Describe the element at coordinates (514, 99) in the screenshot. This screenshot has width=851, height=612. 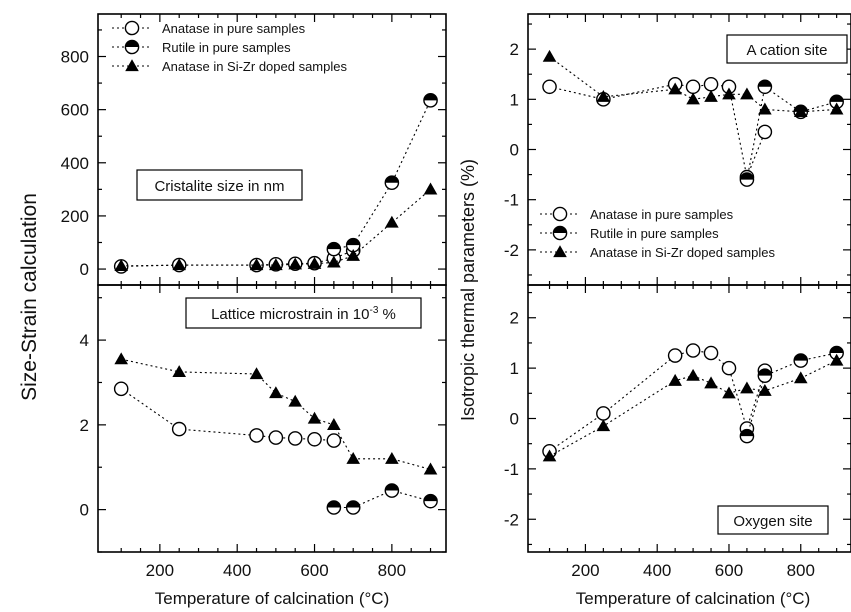
I see `y-tick-label: 1` at that location.